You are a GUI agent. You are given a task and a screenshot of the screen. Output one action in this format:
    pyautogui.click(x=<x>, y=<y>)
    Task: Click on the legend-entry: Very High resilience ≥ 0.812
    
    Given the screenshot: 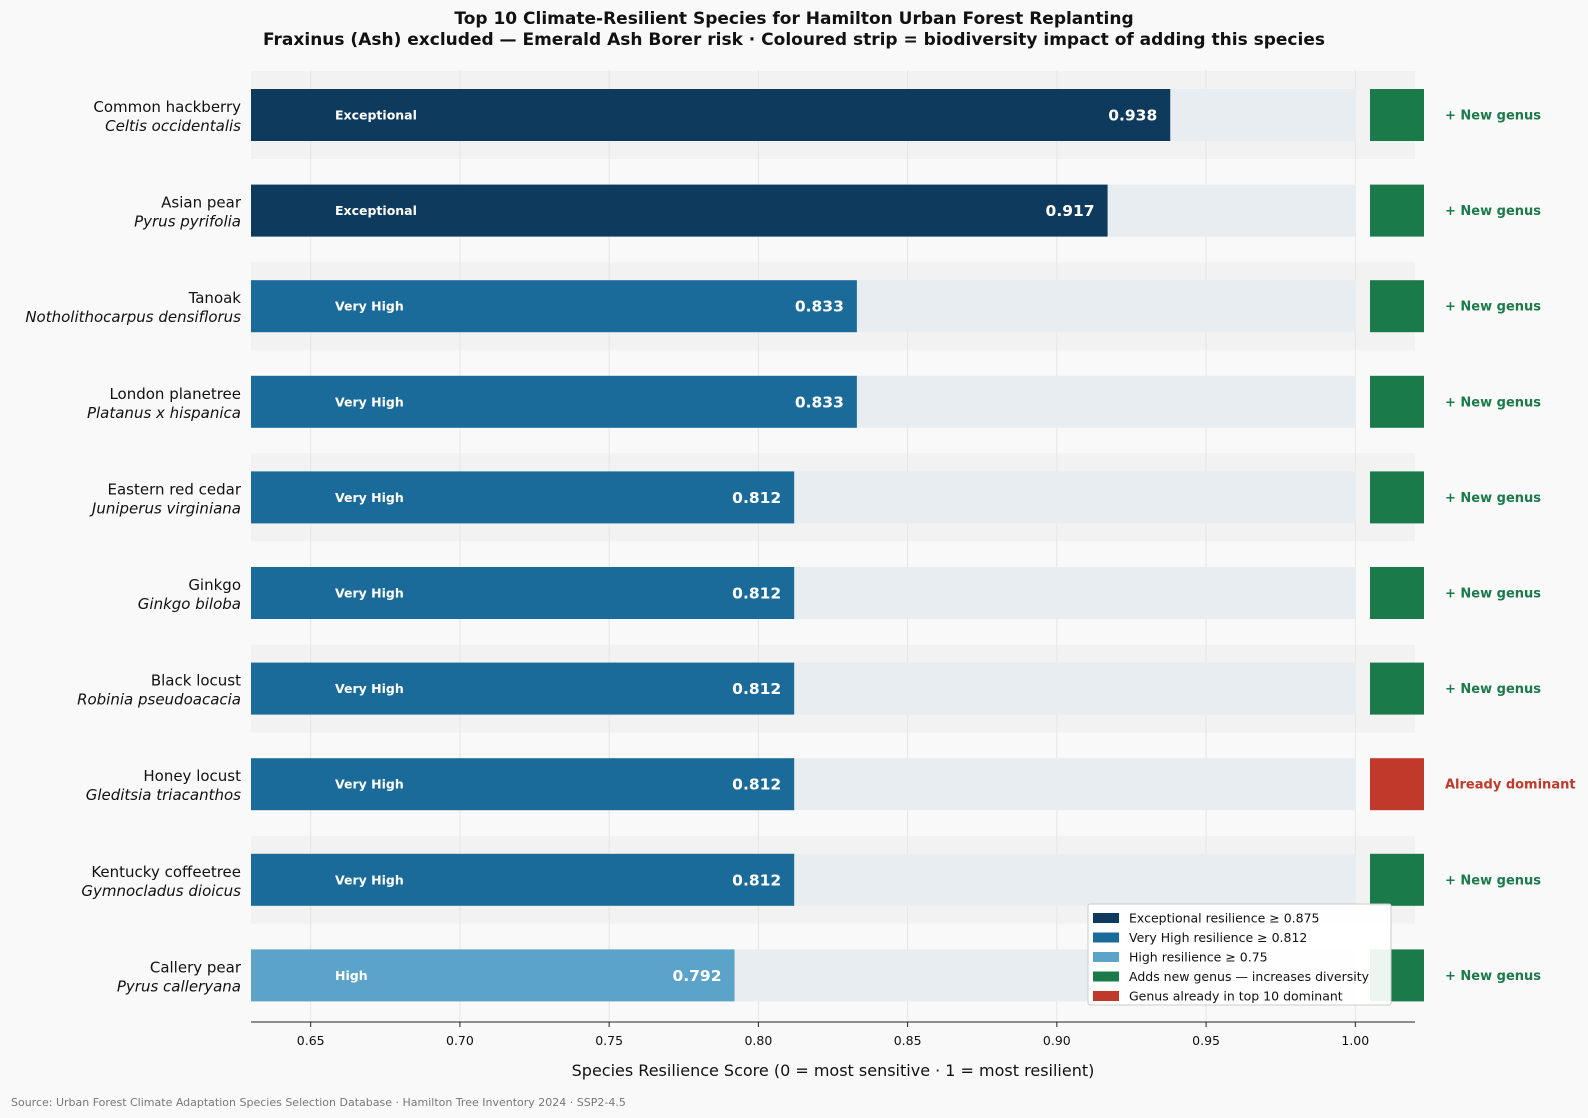 What is the action you would take?
    pyautogui.click(x=1218, y=937)
    